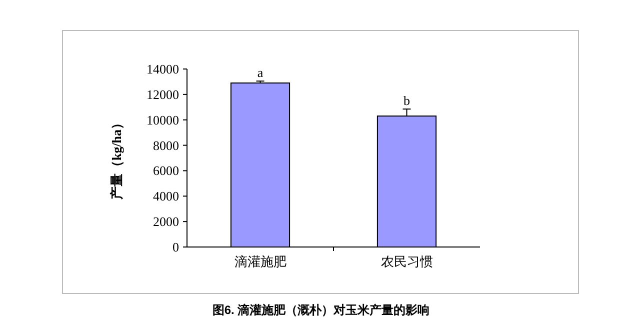 The image size is (642, 333). Describe the element at coordinates (260, 72) in the screenshot. I see `annotation: a` at that location.